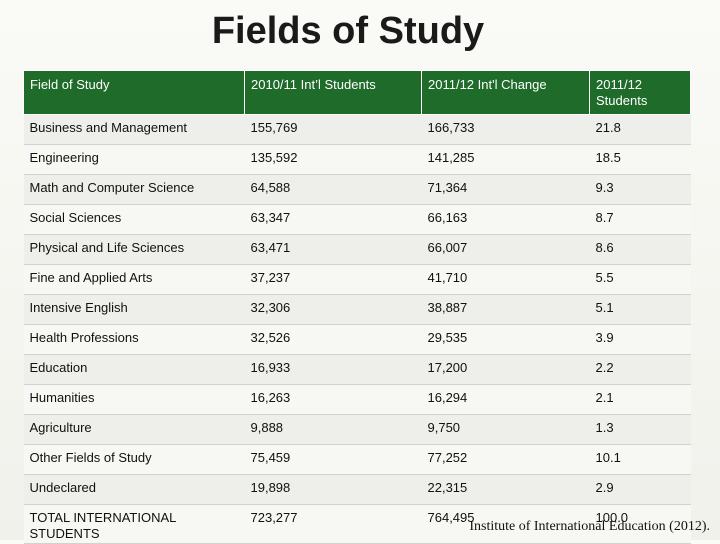 The image size is (720, 544). What do you see at coordinates (333, 399) in the screenshot?
I see `cell-2010-11-students: 16,263` at bounding box center [333, 399].